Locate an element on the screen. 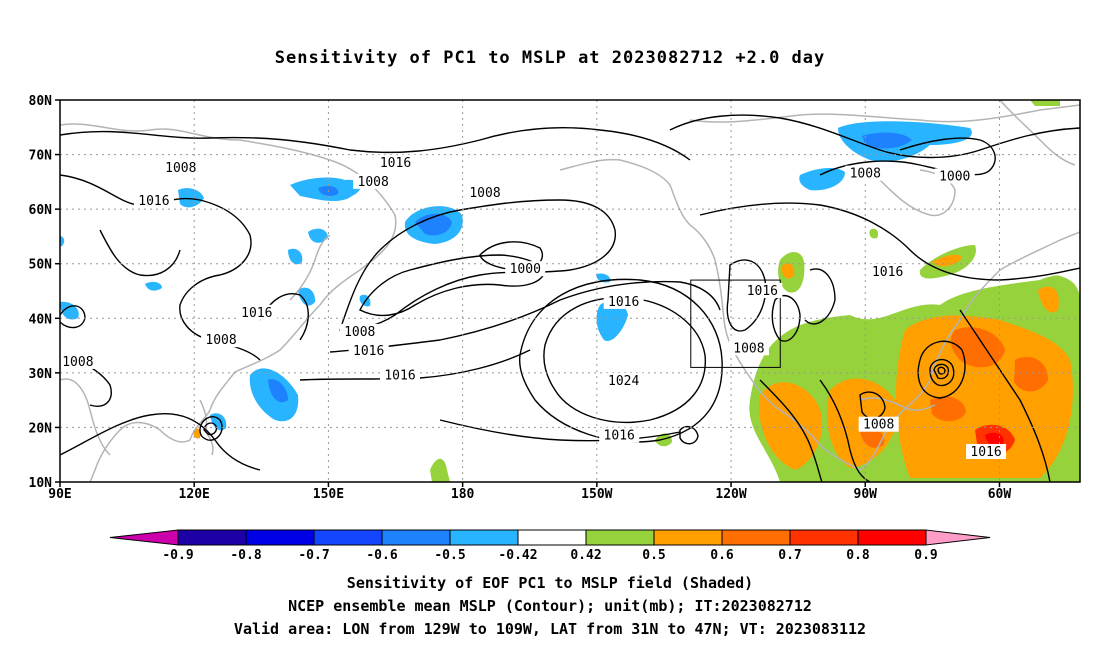  lat-label: 40N is located at coordinates (41, 319).